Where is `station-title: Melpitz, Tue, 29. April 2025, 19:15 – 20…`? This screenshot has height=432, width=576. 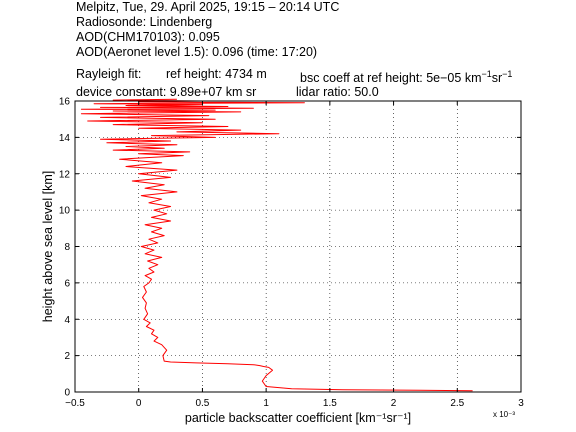
station-title: Melpitz, Tue, 29. April 2025, 19:15 – 20… is located at coordinates (208, 7).